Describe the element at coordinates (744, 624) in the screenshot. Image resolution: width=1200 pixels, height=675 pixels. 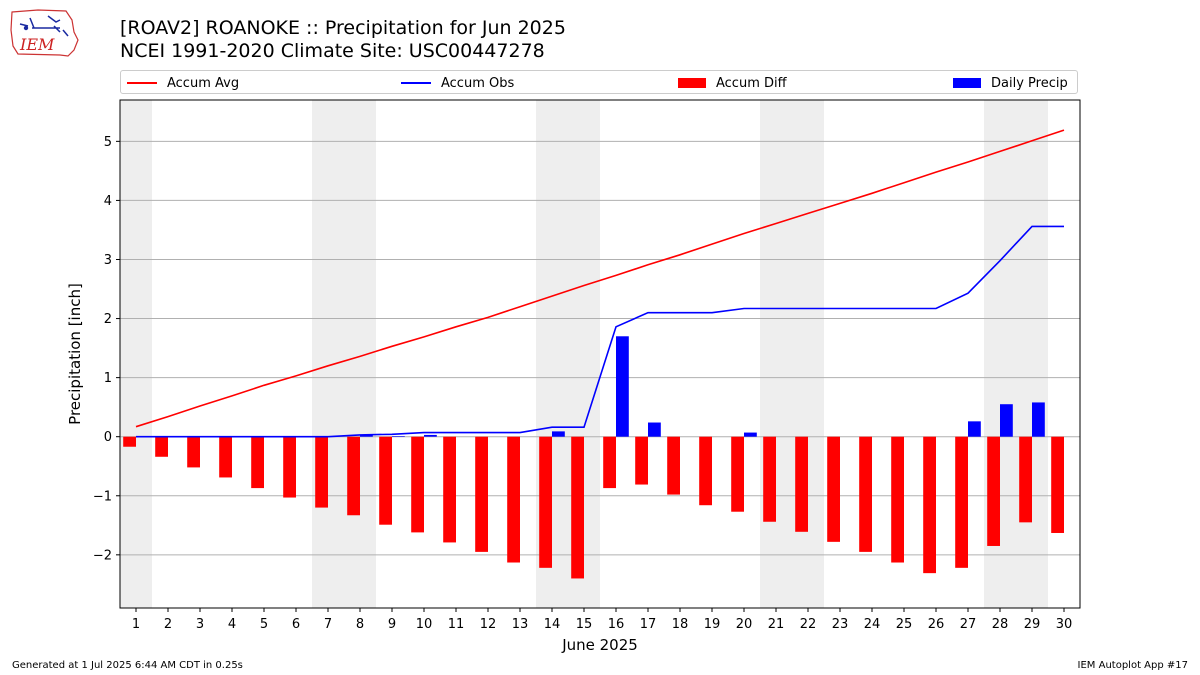
I see `x-tick-label: 20` at that location.